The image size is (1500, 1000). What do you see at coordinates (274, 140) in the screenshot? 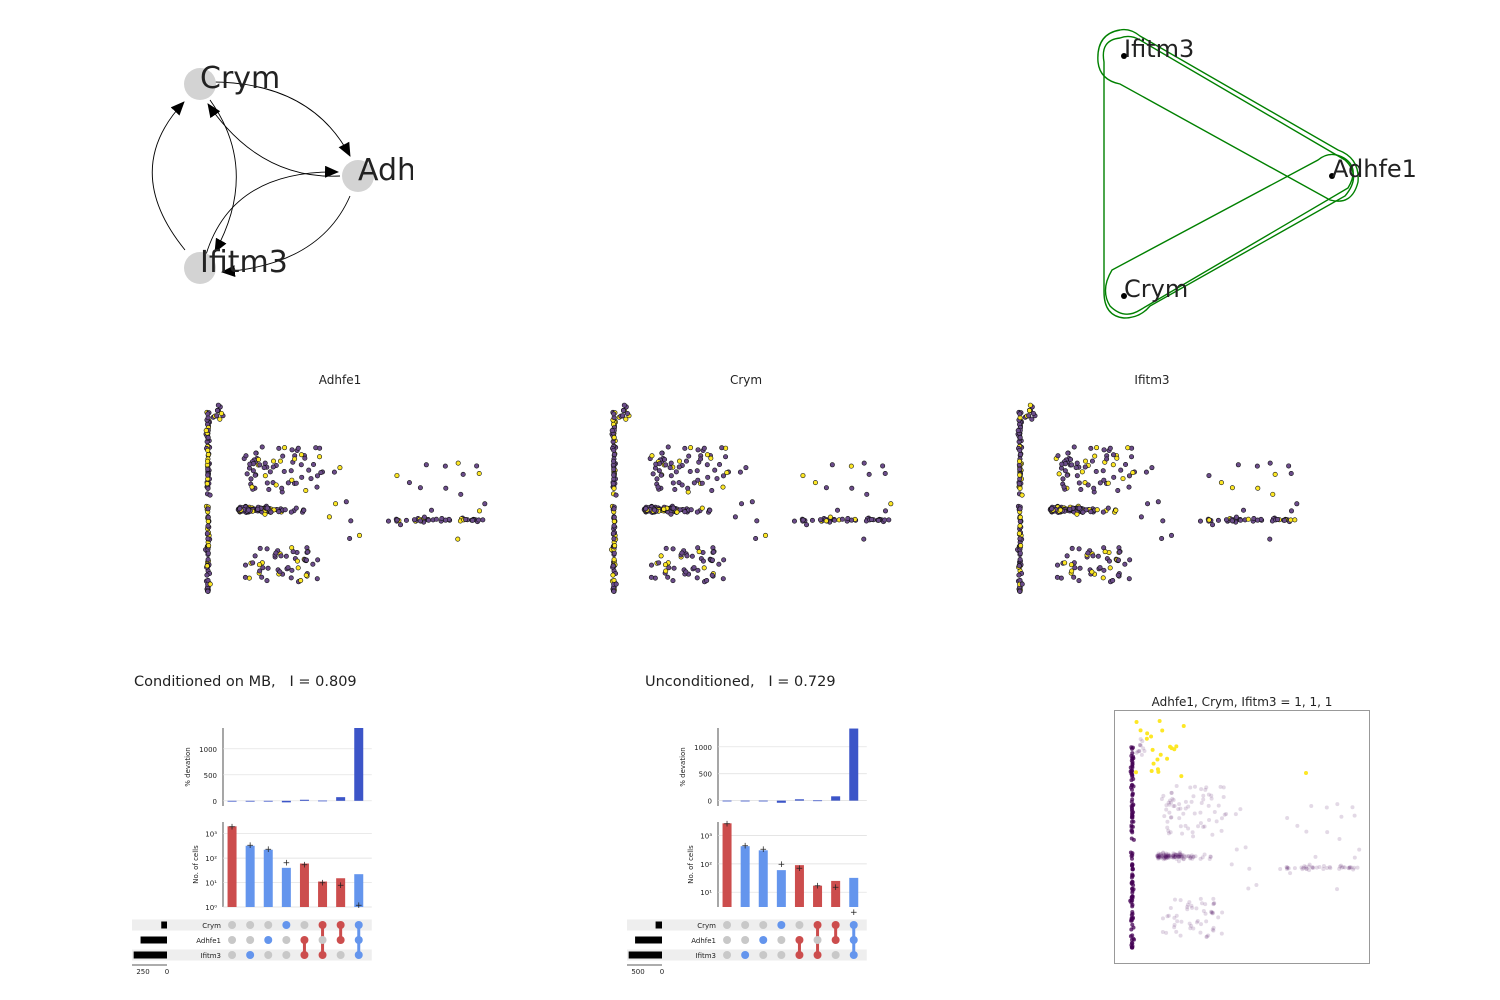
I see `edge-adhfe1-crym` at bounding box center [274, 140].